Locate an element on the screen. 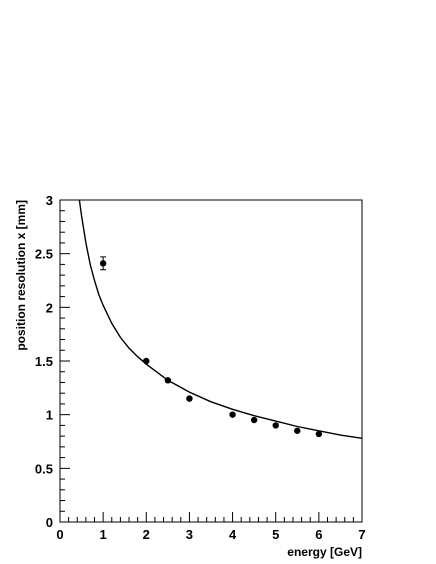 The image size is (436, 564). y-tick-label: 3 is located at coordinates (49, 200).